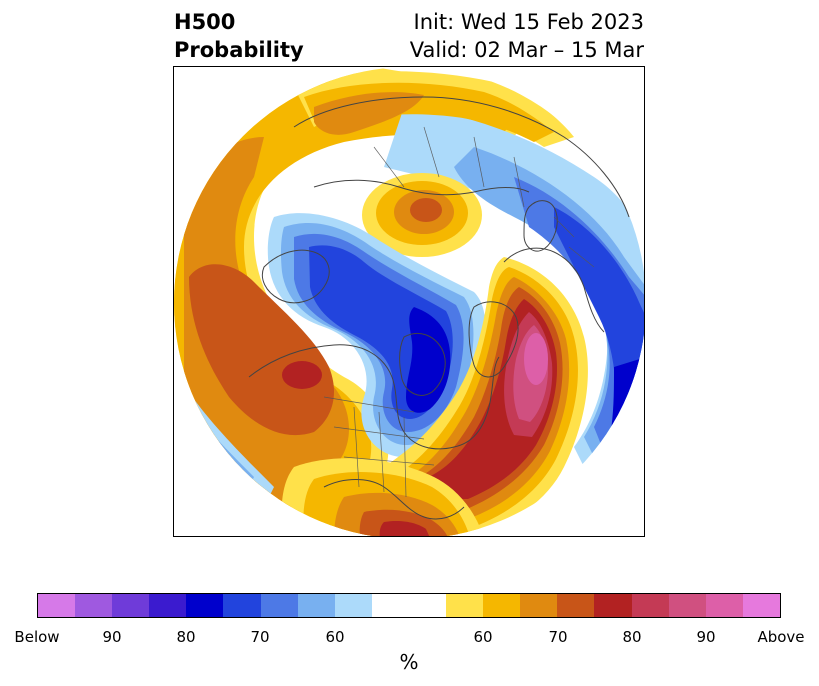  I want to click on init-date: Init: Wed 15 Feb 2023, so click(528, 22).